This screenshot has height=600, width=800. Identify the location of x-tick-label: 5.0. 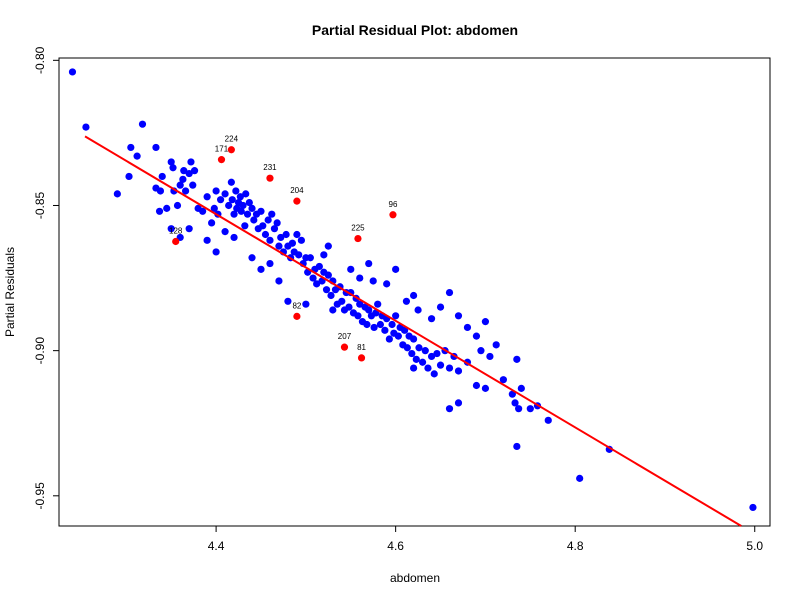
(754, 546).